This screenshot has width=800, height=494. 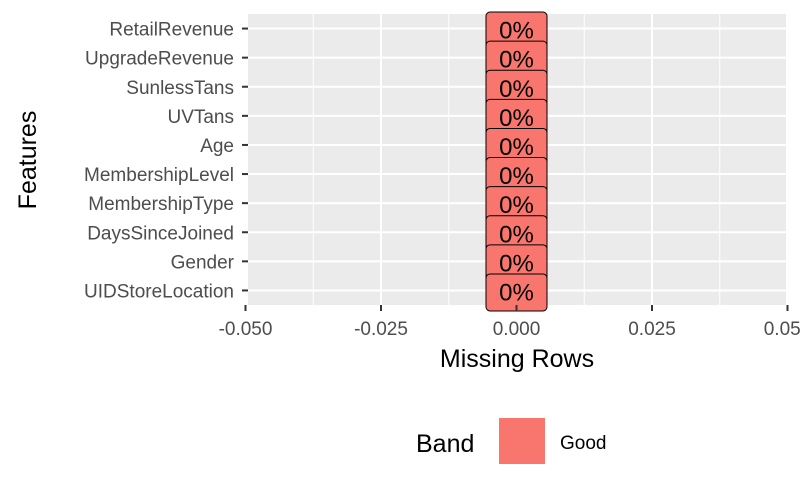 What do you see at coordinates (180, 88) in the screenshot?
I see `y-tick-label: SunlessTans` at bounding box center [180, 88].